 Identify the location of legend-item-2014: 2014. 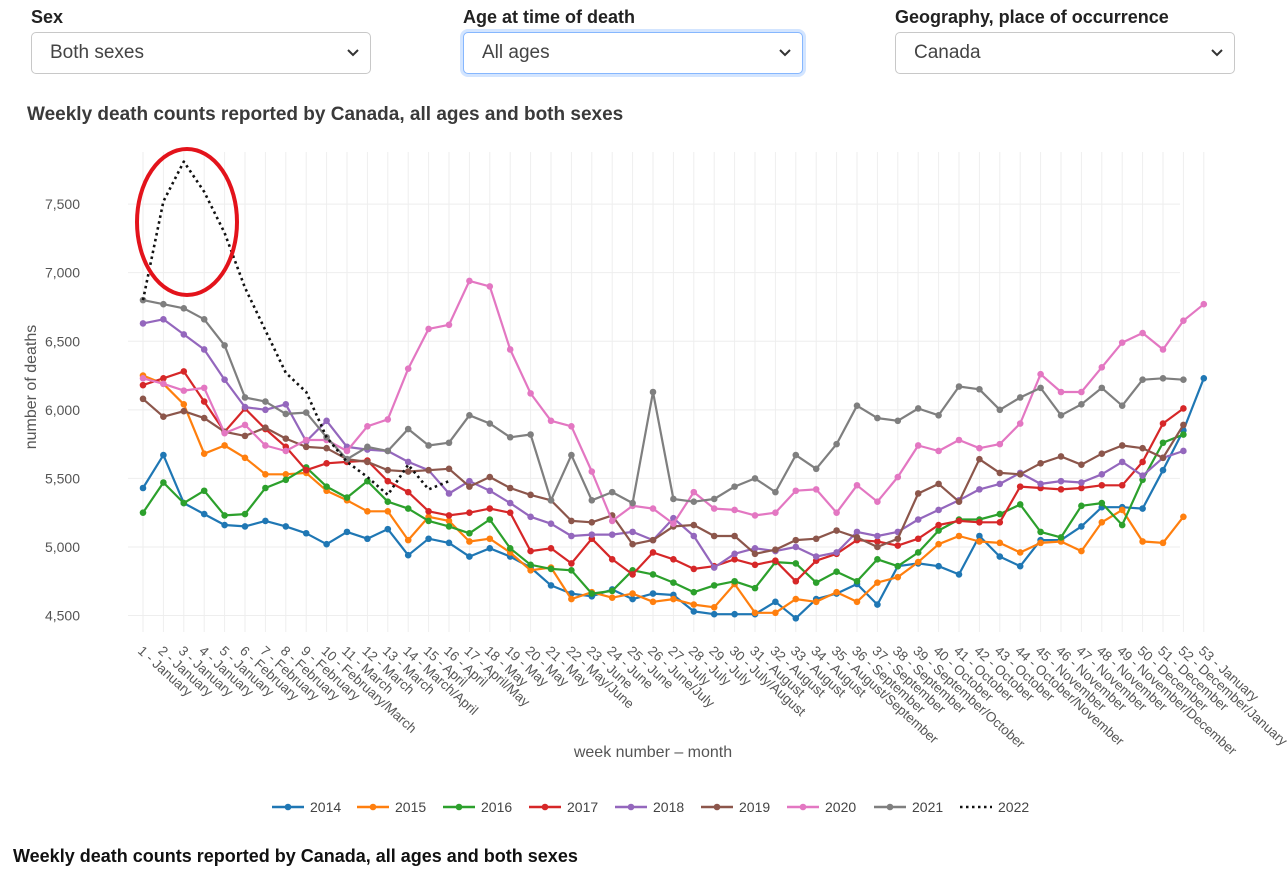
(306, 807).